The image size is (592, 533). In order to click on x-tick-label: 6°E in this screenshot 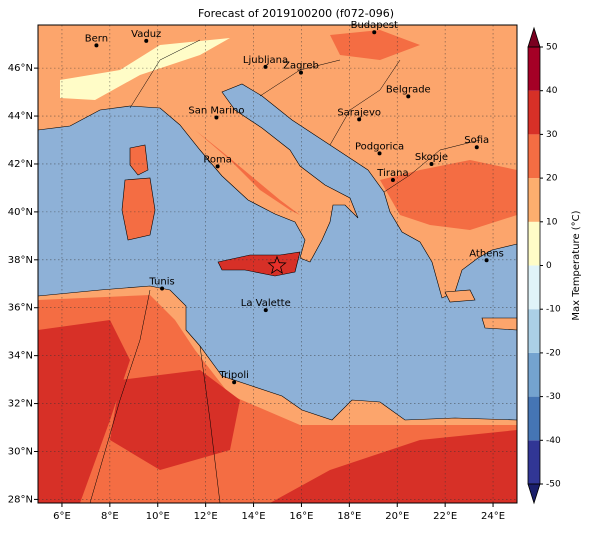, I will do `click(62, 516)`.